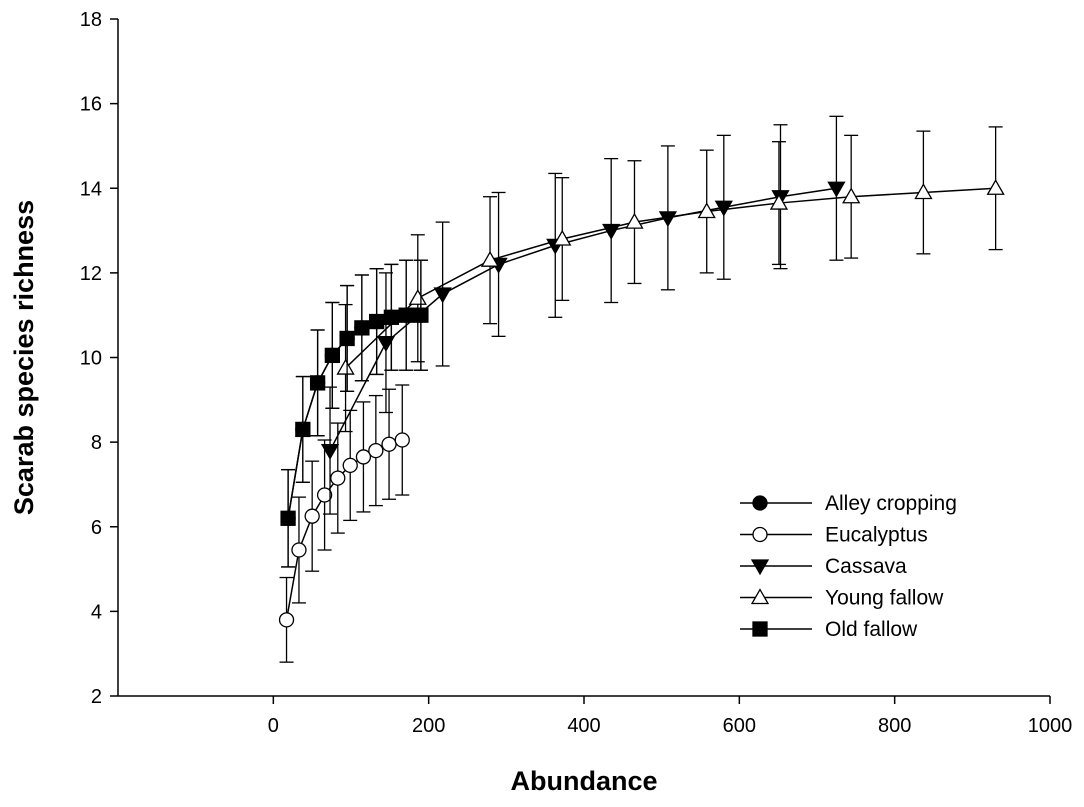 The width and height of the screenshot is (1084, 807). I want to click on y-tick-label: 10, so click(91, 359).